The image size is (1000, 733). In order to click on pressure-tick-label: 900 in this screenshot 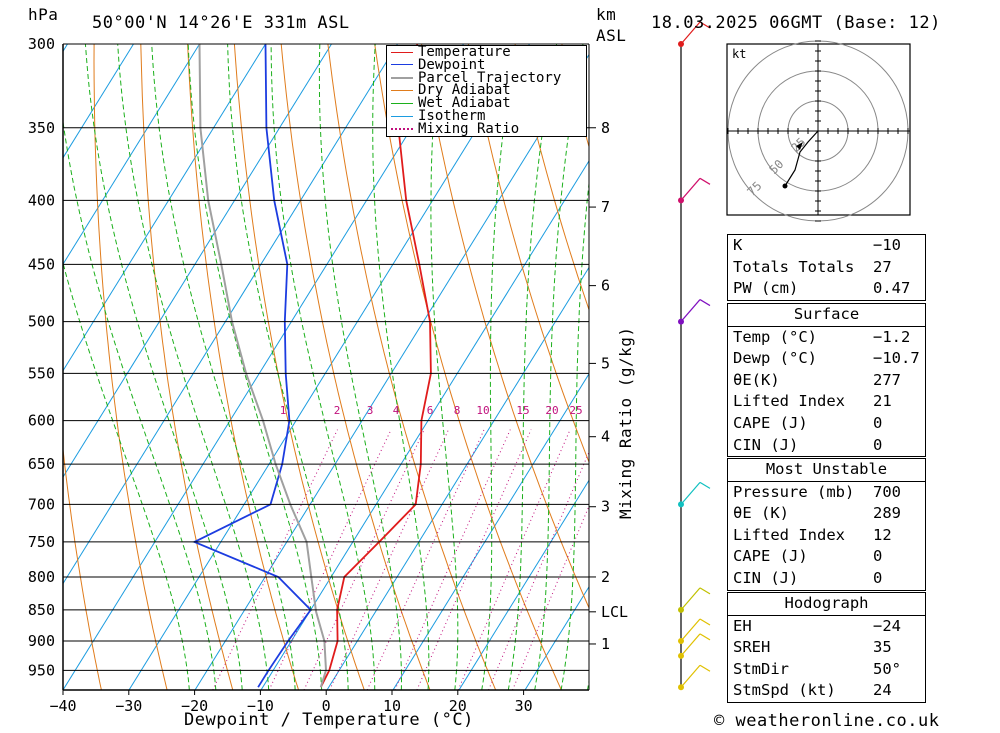, I will do `click(41, 641)`.